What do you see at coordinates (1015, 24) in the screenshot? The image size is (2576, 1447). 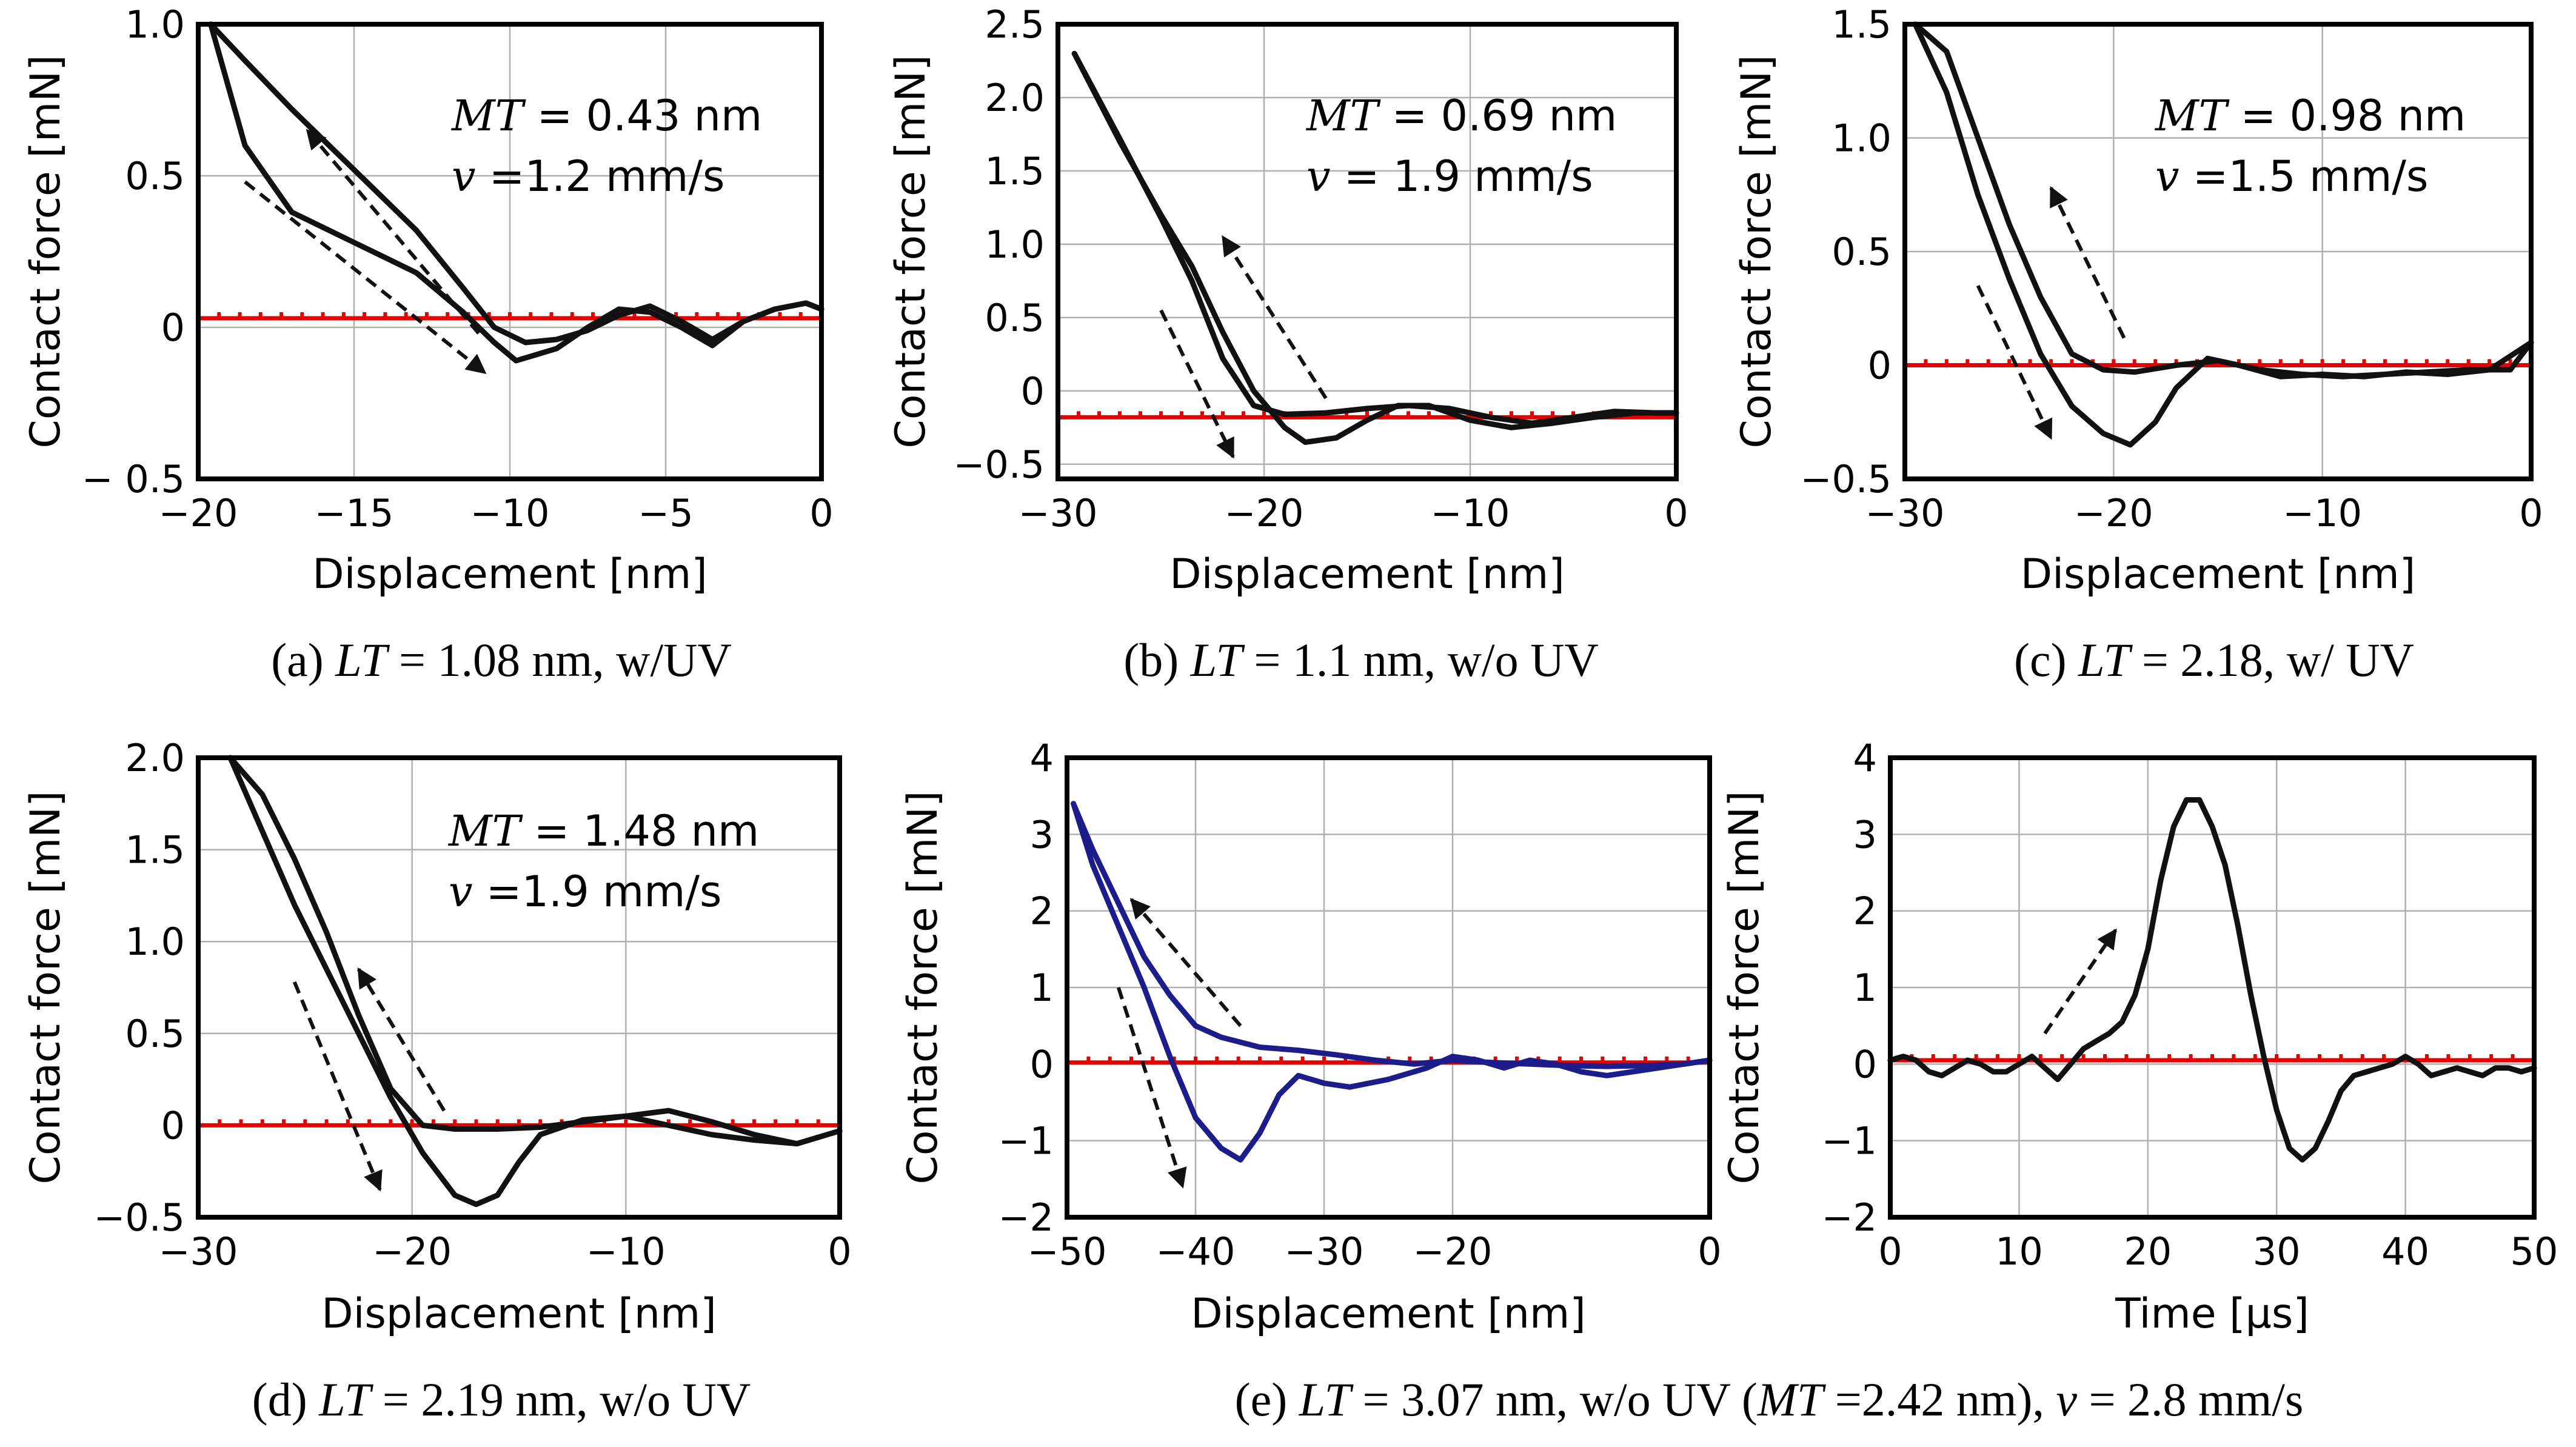 I see `y-tick-label: 2.5` at bounding box center [1015, 24].